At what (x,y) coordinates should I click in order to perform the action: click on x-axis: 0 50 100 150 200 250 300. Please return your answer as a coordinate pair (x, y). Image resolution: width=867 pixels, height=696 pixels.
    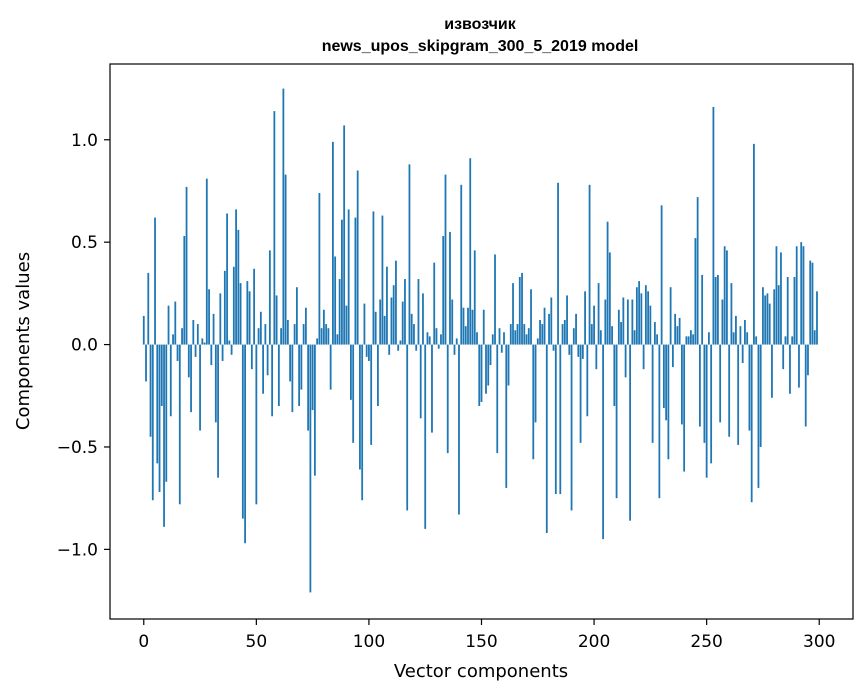
    Looking at the image, I should click on (486, 635).